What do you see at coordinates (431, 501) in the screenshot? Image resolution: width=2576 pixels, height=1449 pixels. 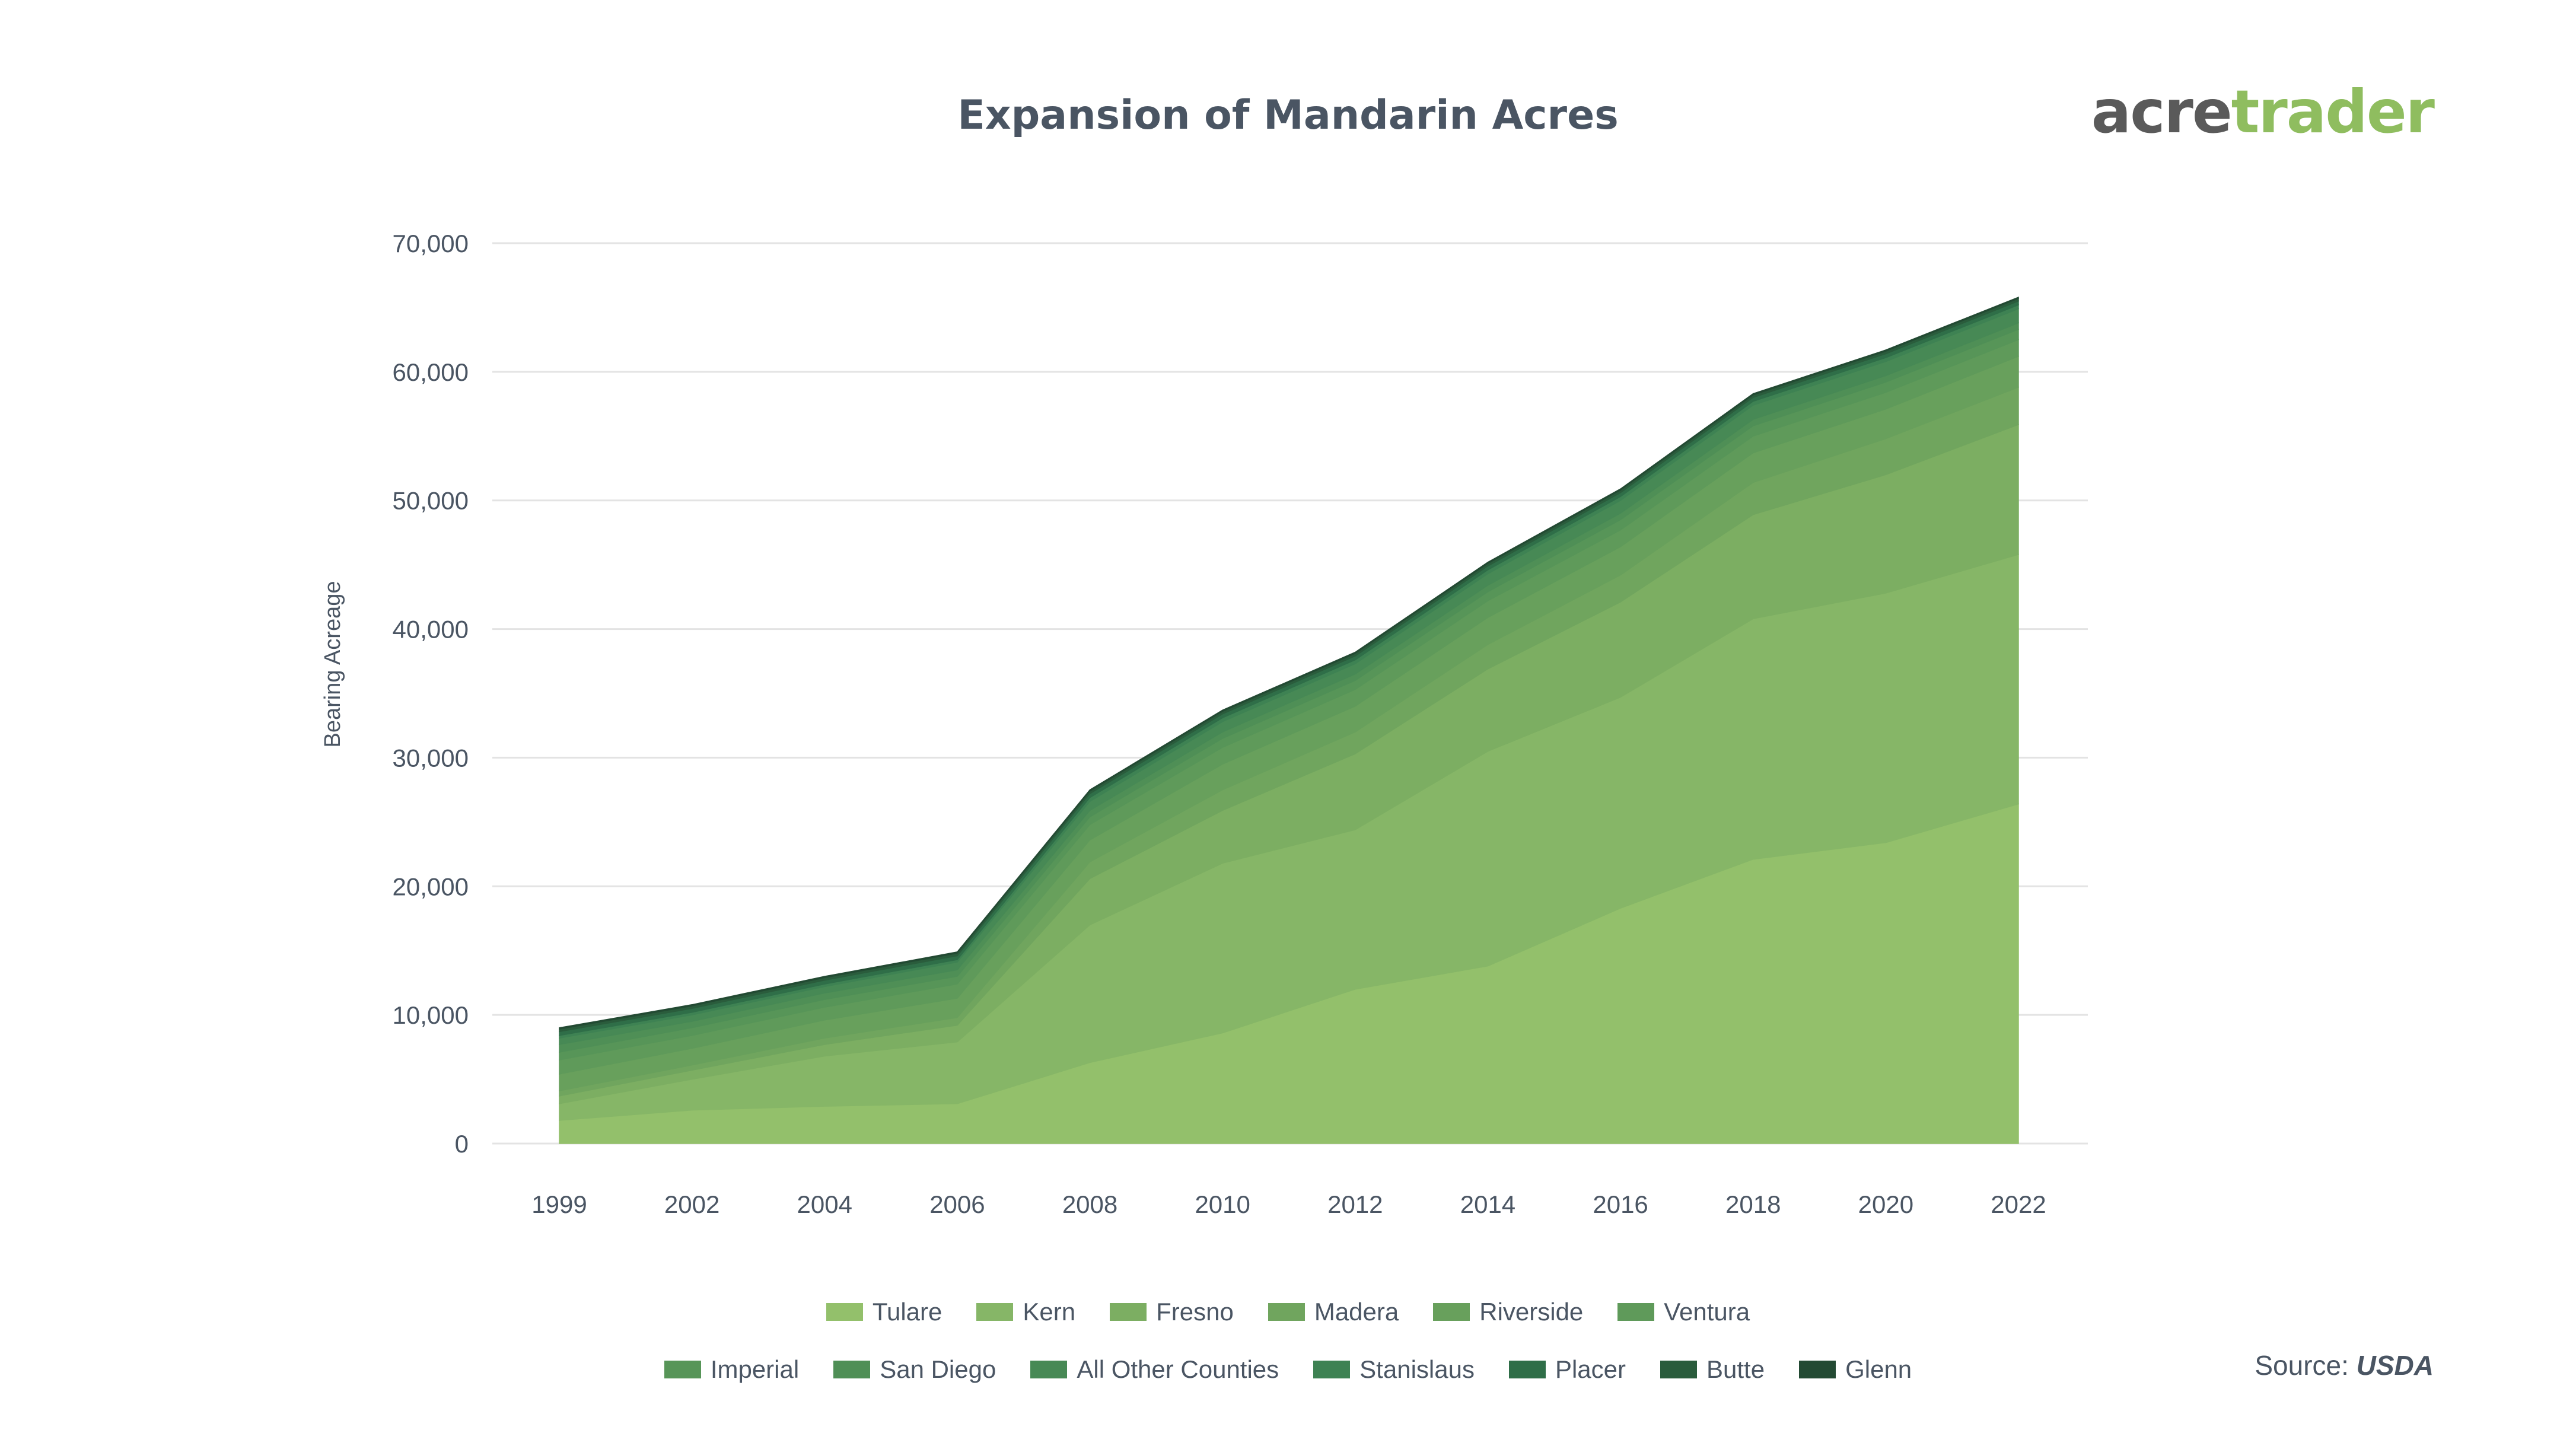 I see `y-tick-label: 50,000` at bounding box center [431, 501].